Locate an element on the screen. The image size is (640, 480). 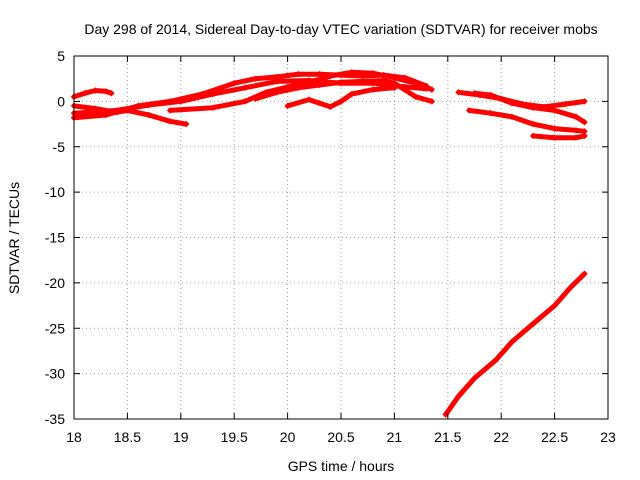
x-tick-label: 23 is located at coordinates (608, 437).